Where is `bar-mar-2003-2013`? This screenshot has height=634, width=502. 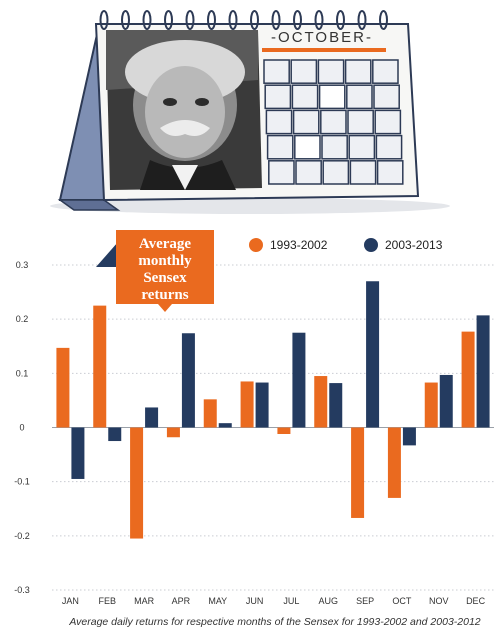 bar-mar-2003-2013 is located at coordinates (152, 417).